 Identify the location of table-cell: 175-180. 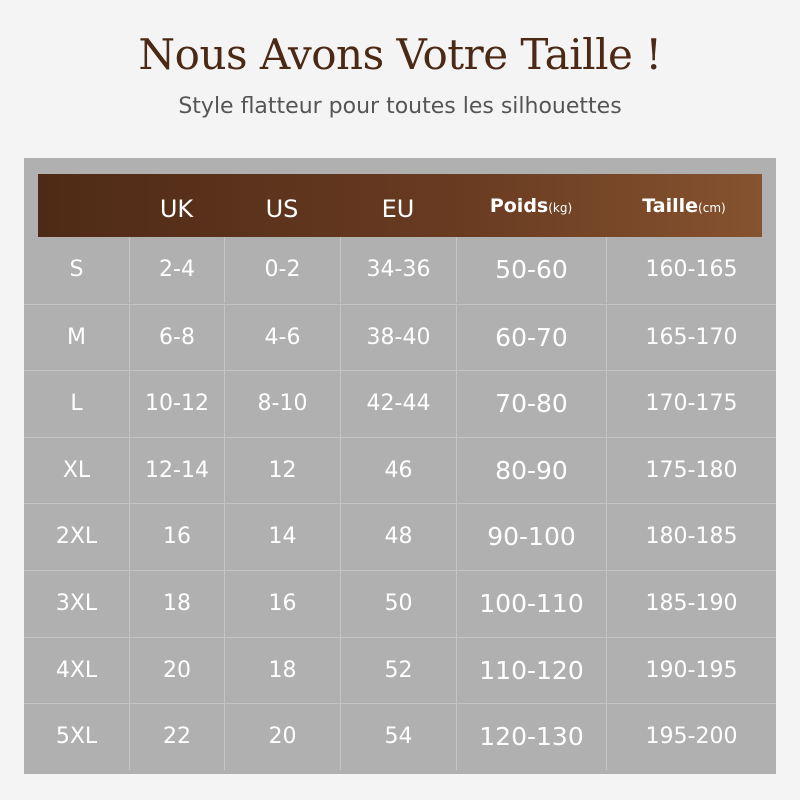
(691, 470).